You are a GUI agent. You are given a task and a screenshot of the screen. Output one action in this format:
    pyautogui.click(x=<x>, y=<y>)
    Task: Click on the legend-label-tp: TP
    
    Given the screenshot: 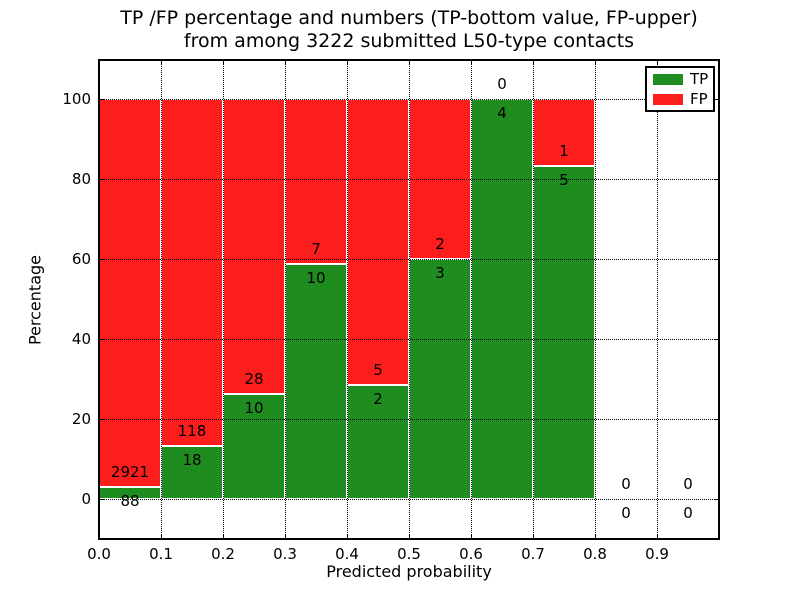 What is the action you would take?
    pyautogui.click(x=699, y=78)
    